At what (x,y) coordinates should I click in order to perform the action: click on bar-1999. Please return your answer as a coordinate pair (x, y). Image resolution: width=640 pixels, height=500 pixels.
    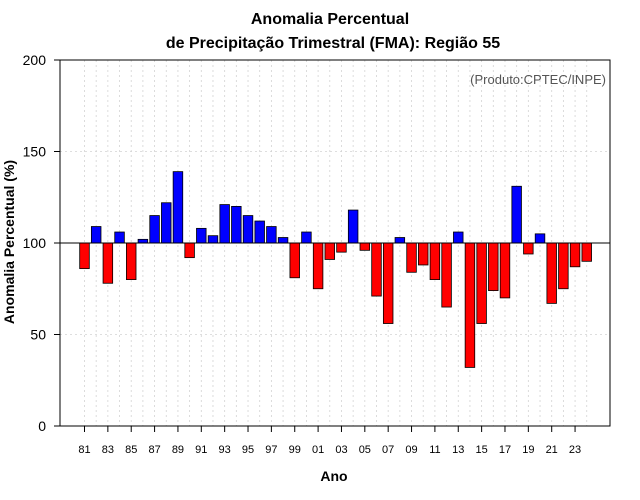
    Looking at the image, I should click on (294, 260).